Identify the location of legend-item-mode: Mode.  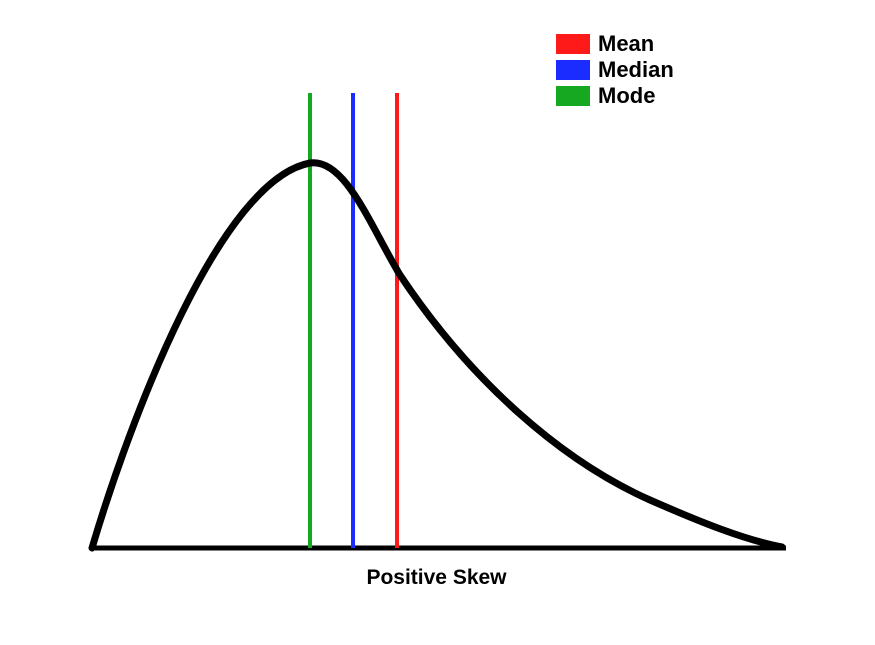
(605, 96).